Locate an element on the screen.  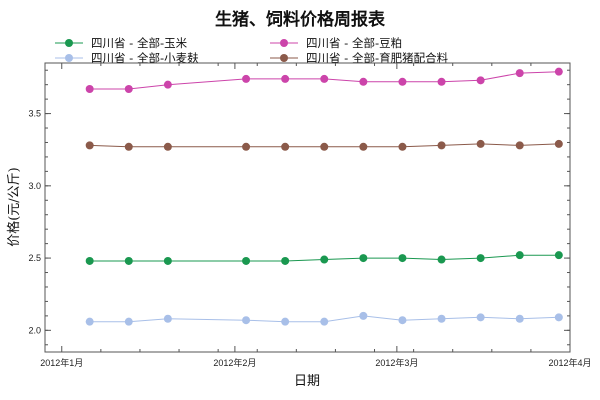
legend-label-1: 四川省 - 全部-豆粕 is located at coordinates (354, 43).